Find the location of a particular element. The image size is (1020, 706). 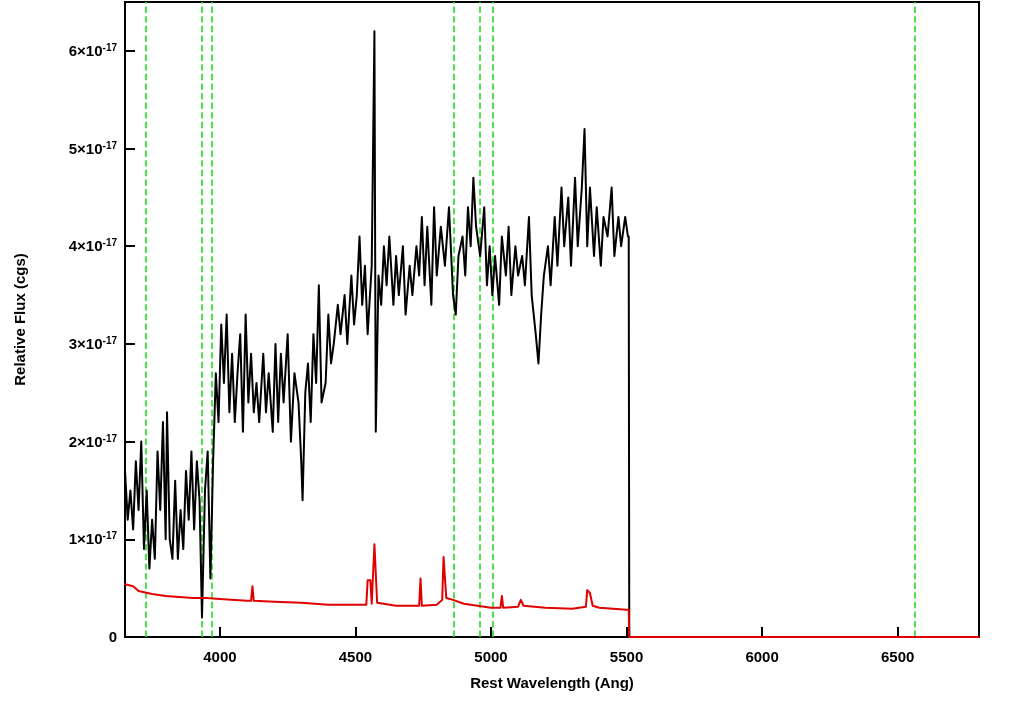

x-tick-label: 5500 is located at coordinates (626, 656).